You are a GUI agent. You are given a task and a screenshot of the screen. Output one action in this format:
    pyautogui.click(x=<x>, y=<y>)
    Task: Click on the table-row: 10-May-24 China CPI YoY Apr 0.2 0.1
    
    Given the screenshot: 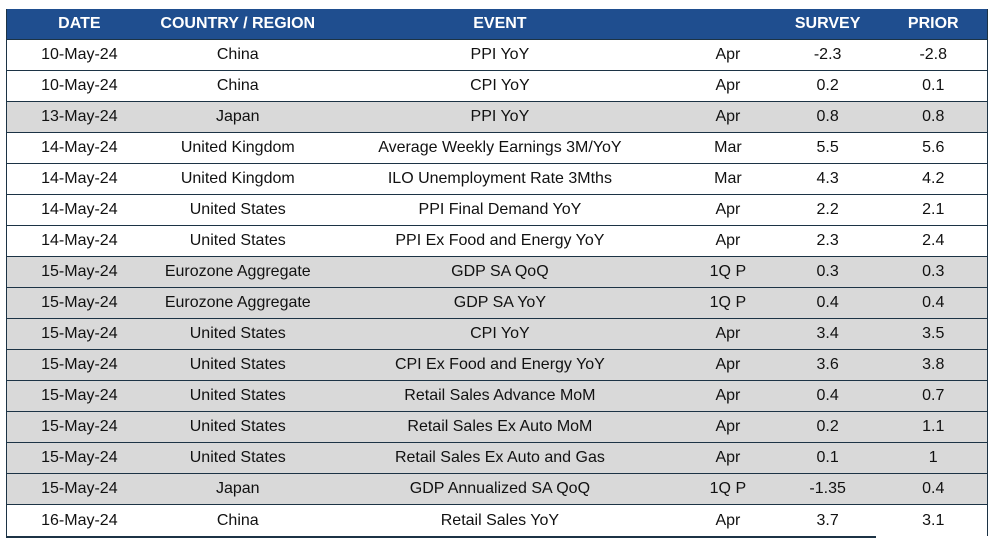 What is the action you would take?
    pyautogui.click(x=497, y=86)
    